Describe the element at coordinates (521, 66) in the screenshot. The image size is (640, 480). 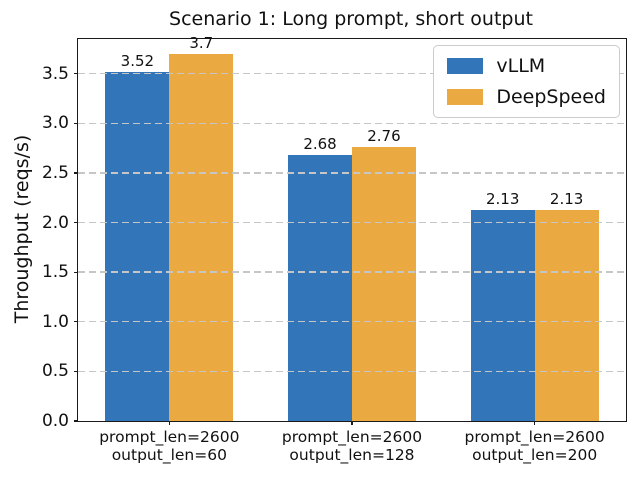
I see `legend-label-vllm: vLLM` at that location.